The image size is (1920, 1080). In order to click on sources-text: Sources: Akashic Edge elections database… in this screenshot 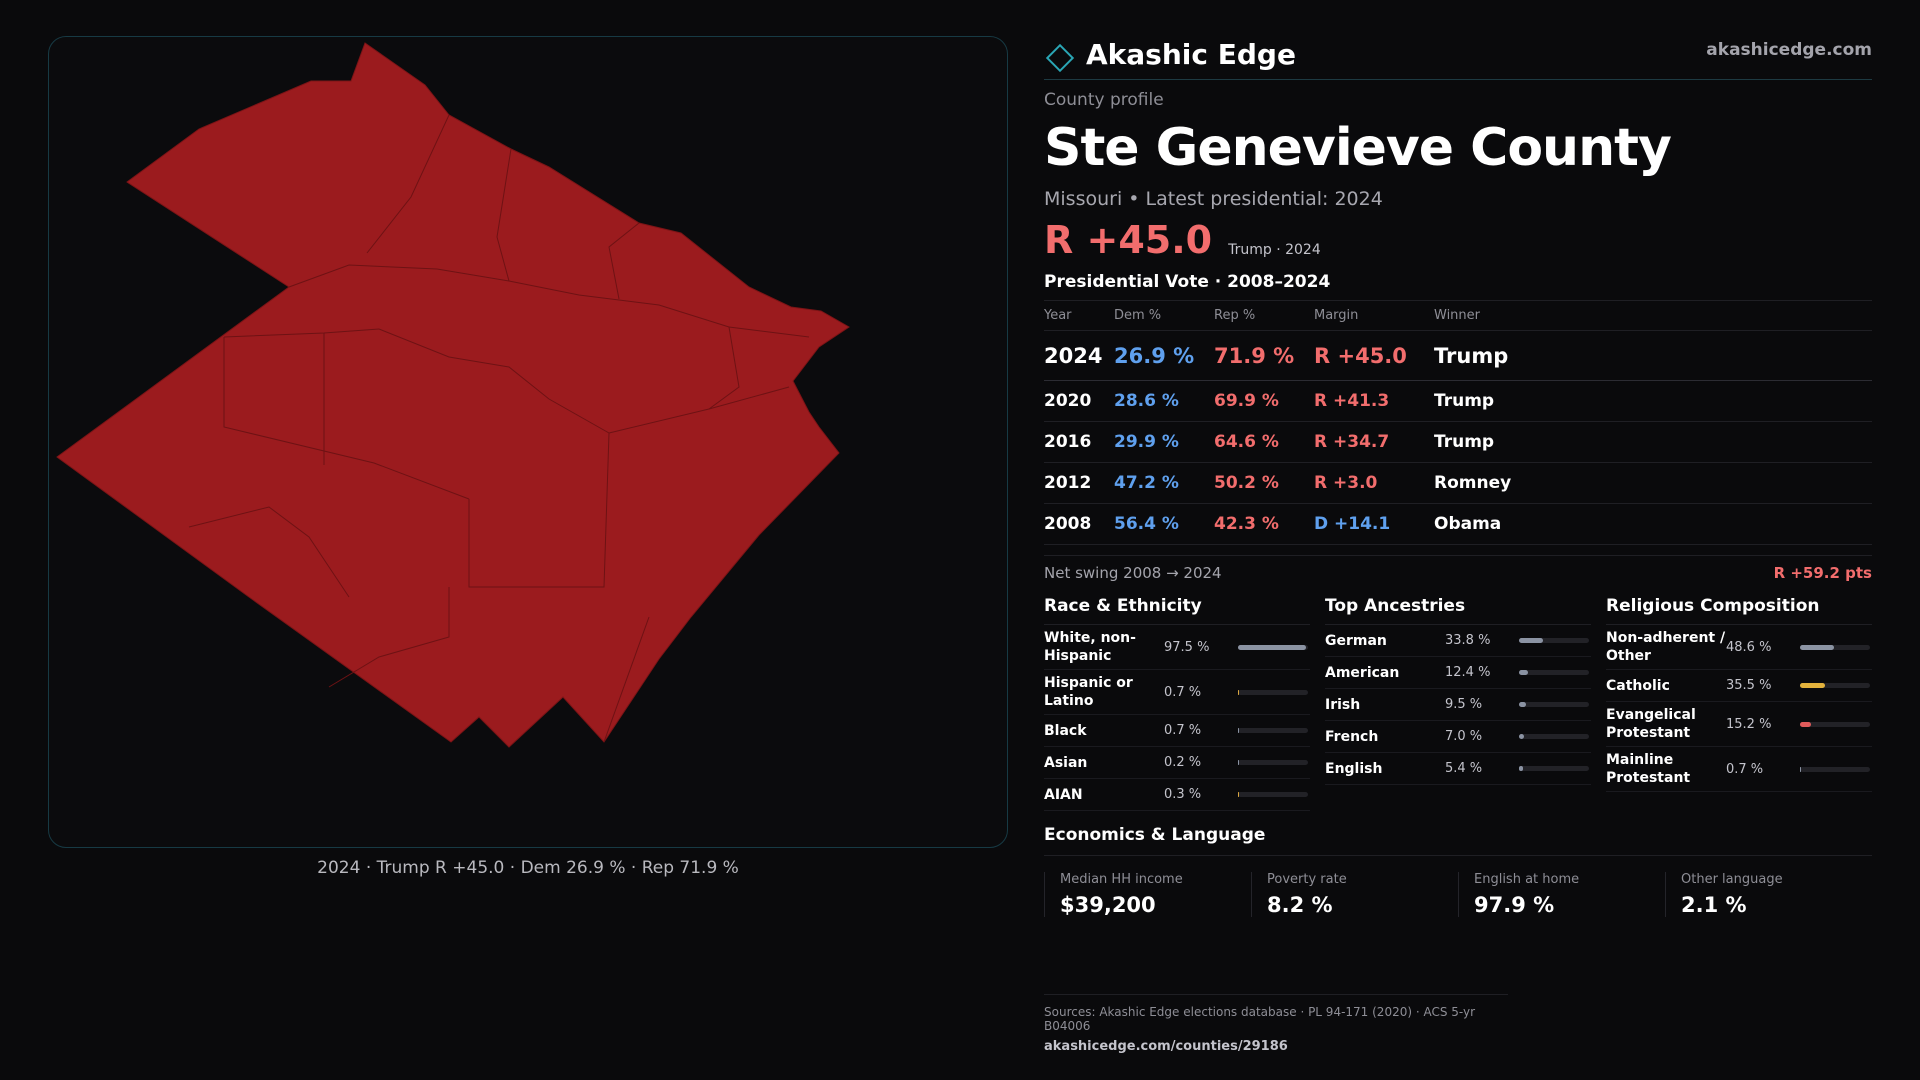, I will do `click(1260, 1019)`.